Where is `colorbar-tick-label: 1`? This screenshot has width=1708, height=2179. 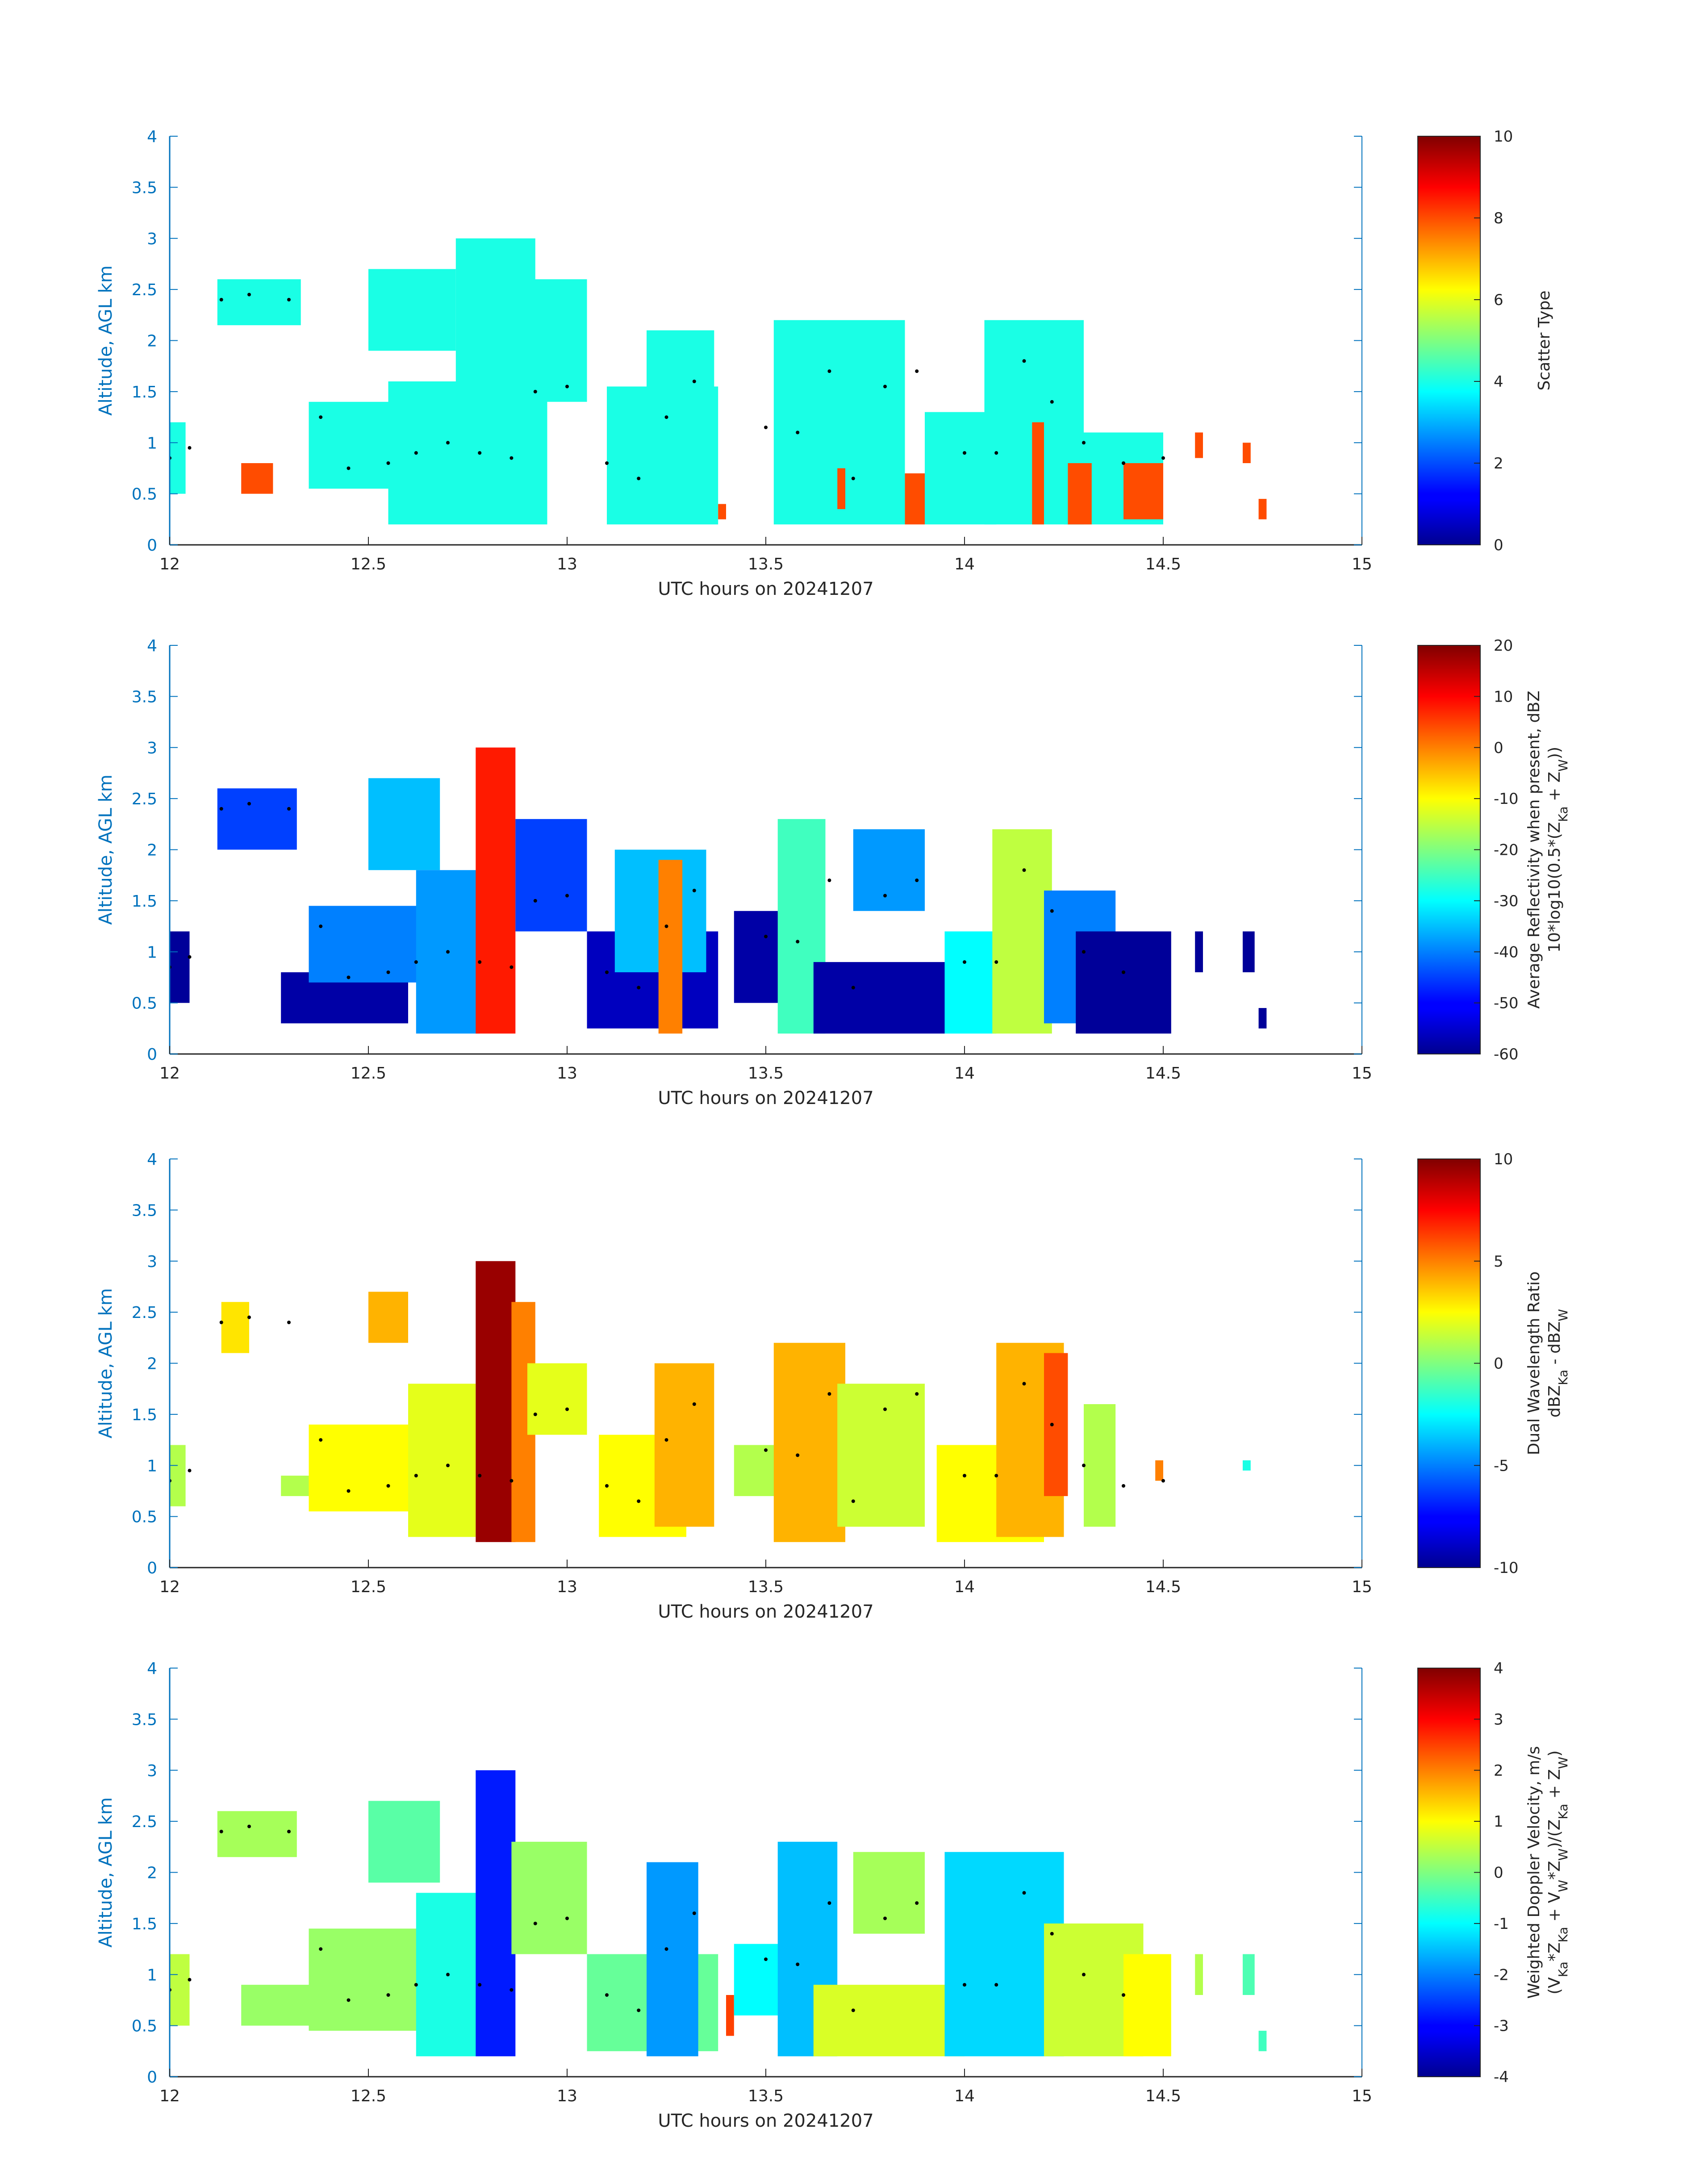
colorbar-tick-label: 1 is located at coordinates (1498, 1822).